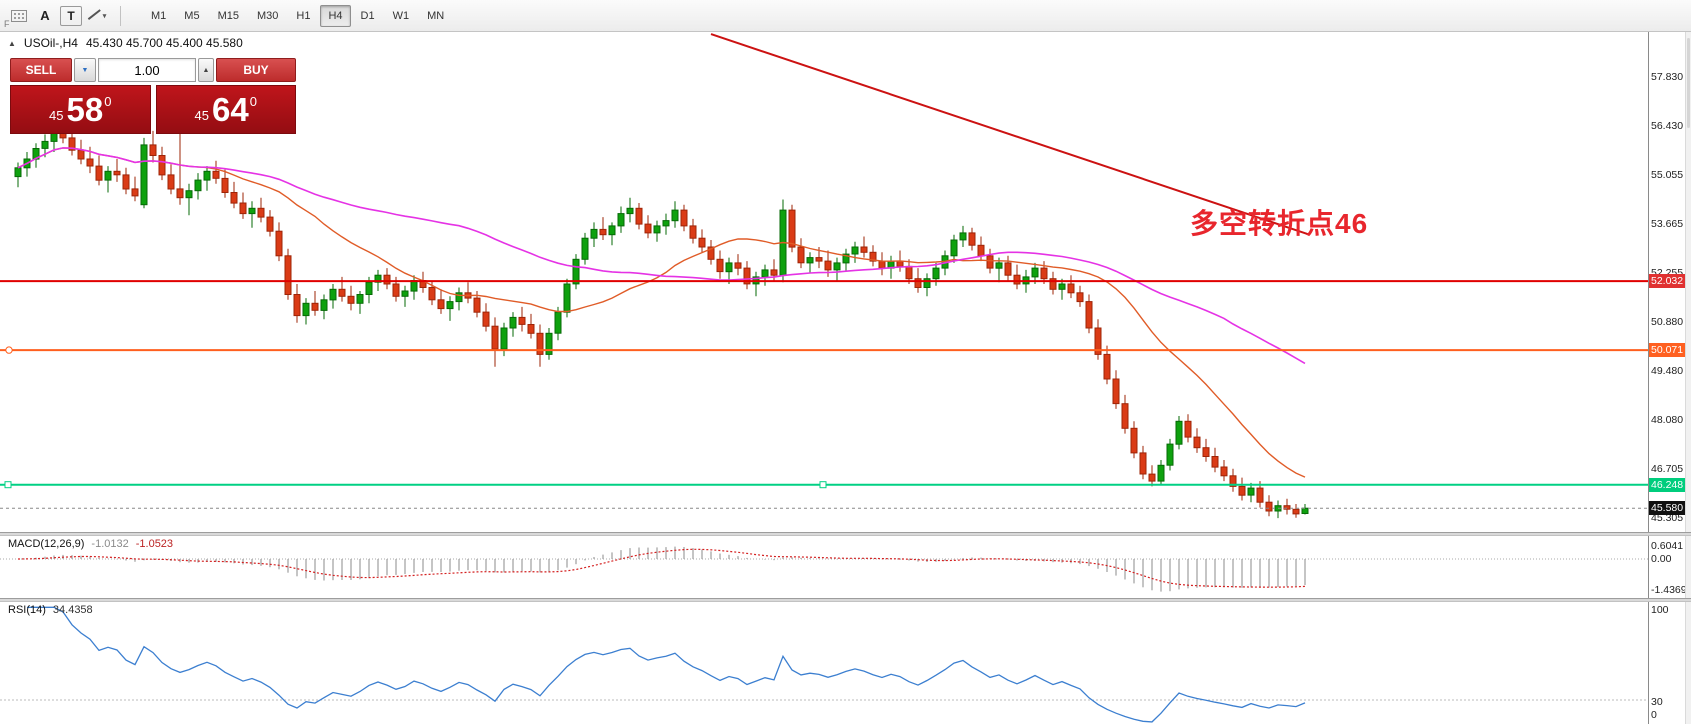 This screenshot has width=1691, height=724. What do you see at coordinates (46, 544) in the screenshot?
I see `macd-name: MACD(12,26,9)` at bounding box center [46, 544].